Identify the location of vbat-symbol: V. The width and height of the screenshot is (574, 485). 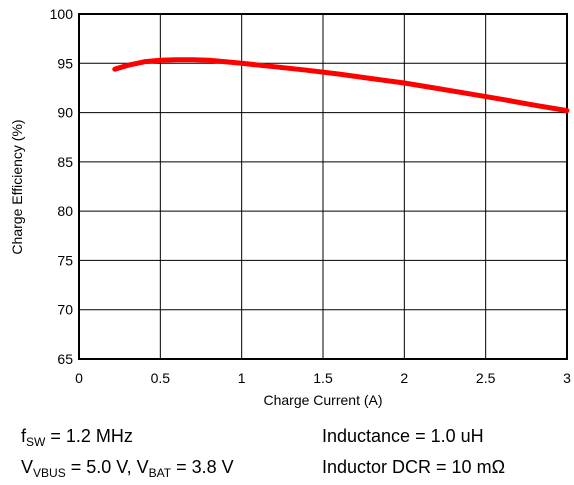
(142, 467).